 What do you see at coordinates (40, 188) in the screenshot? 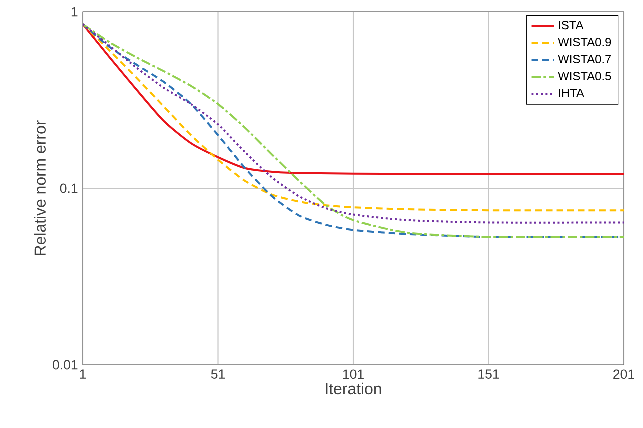
I see `y-axis-title: Relative norm error` at bounding box center [40, 188].